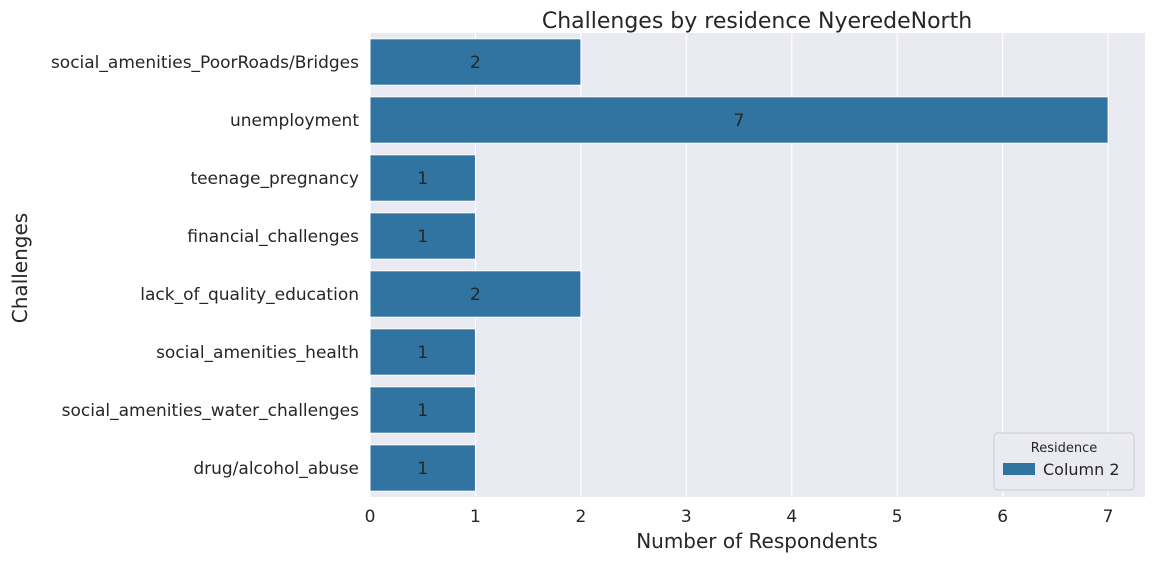  I want to click on x-tick-label: 1, so click(475, 517).